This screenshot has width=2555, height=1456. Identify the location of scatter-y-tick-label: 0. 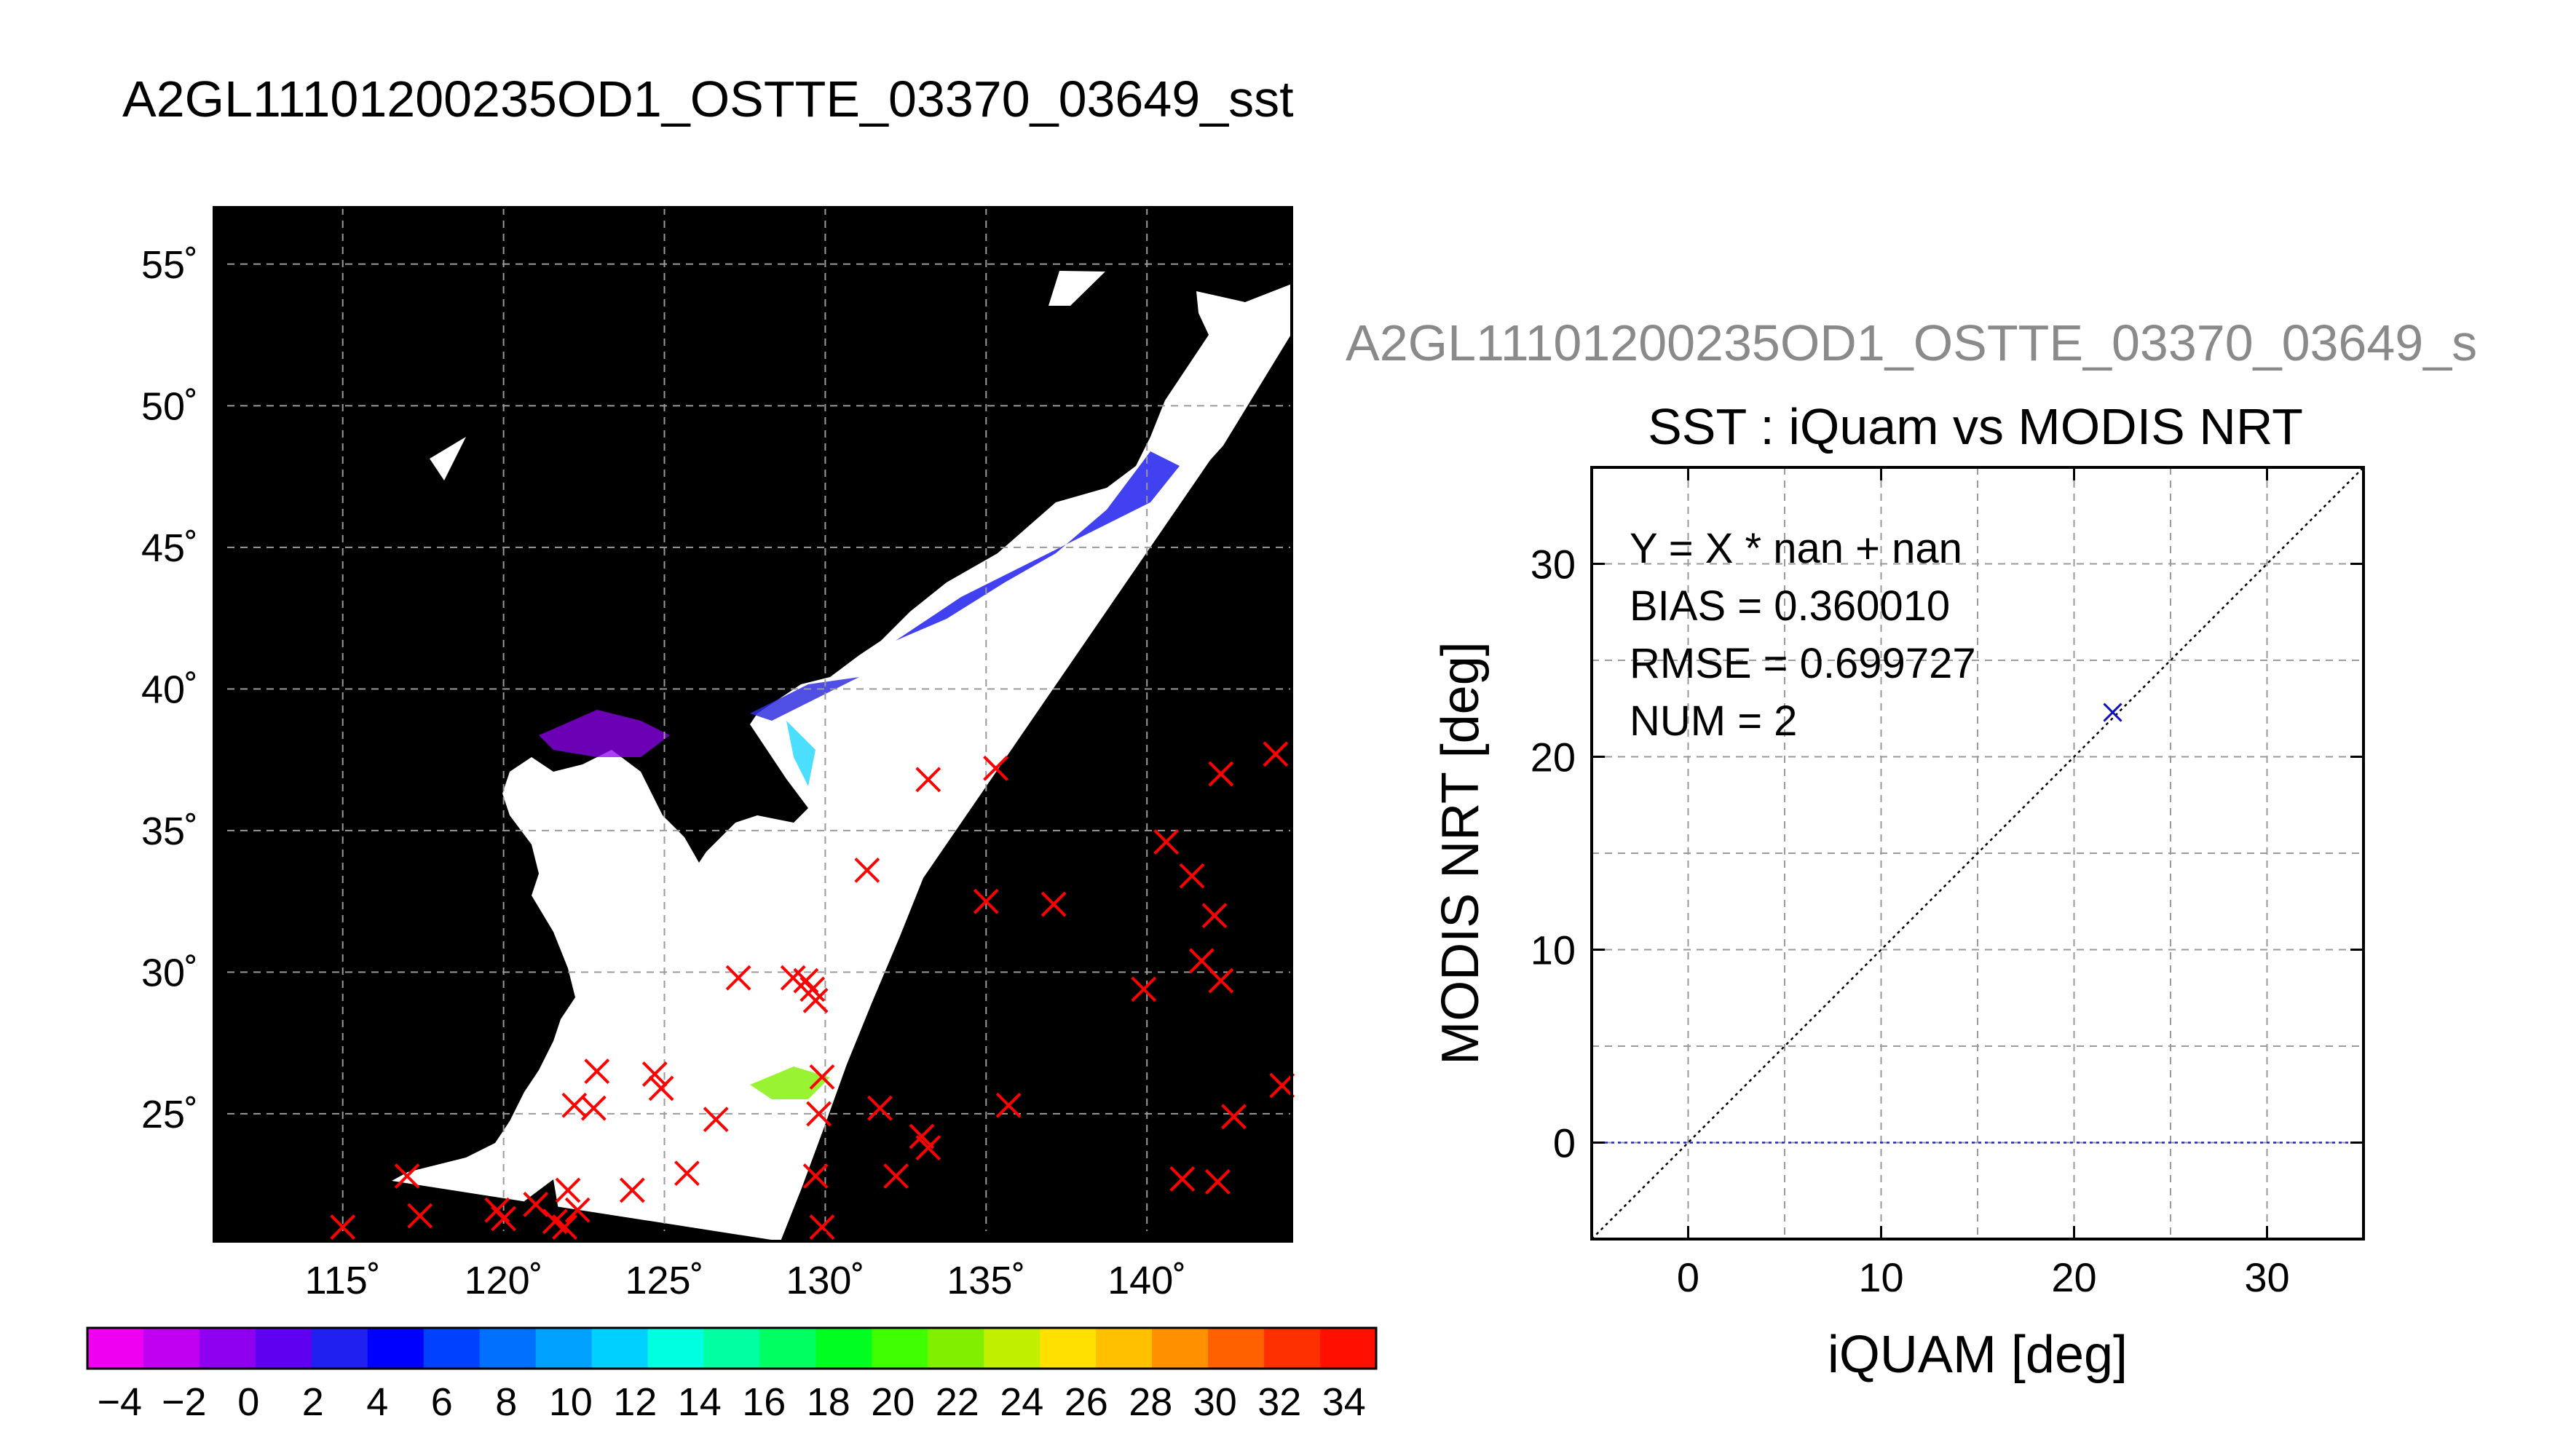
(1564, 1143).